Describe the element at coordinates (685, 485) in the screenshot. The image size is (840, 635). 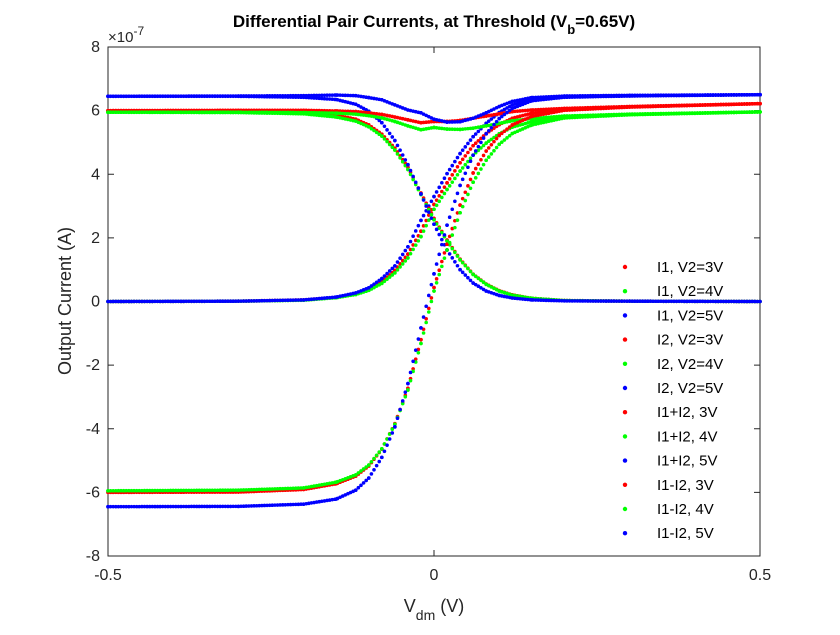
I see `legend-entry-label: I1-I2, 3V` at that location.